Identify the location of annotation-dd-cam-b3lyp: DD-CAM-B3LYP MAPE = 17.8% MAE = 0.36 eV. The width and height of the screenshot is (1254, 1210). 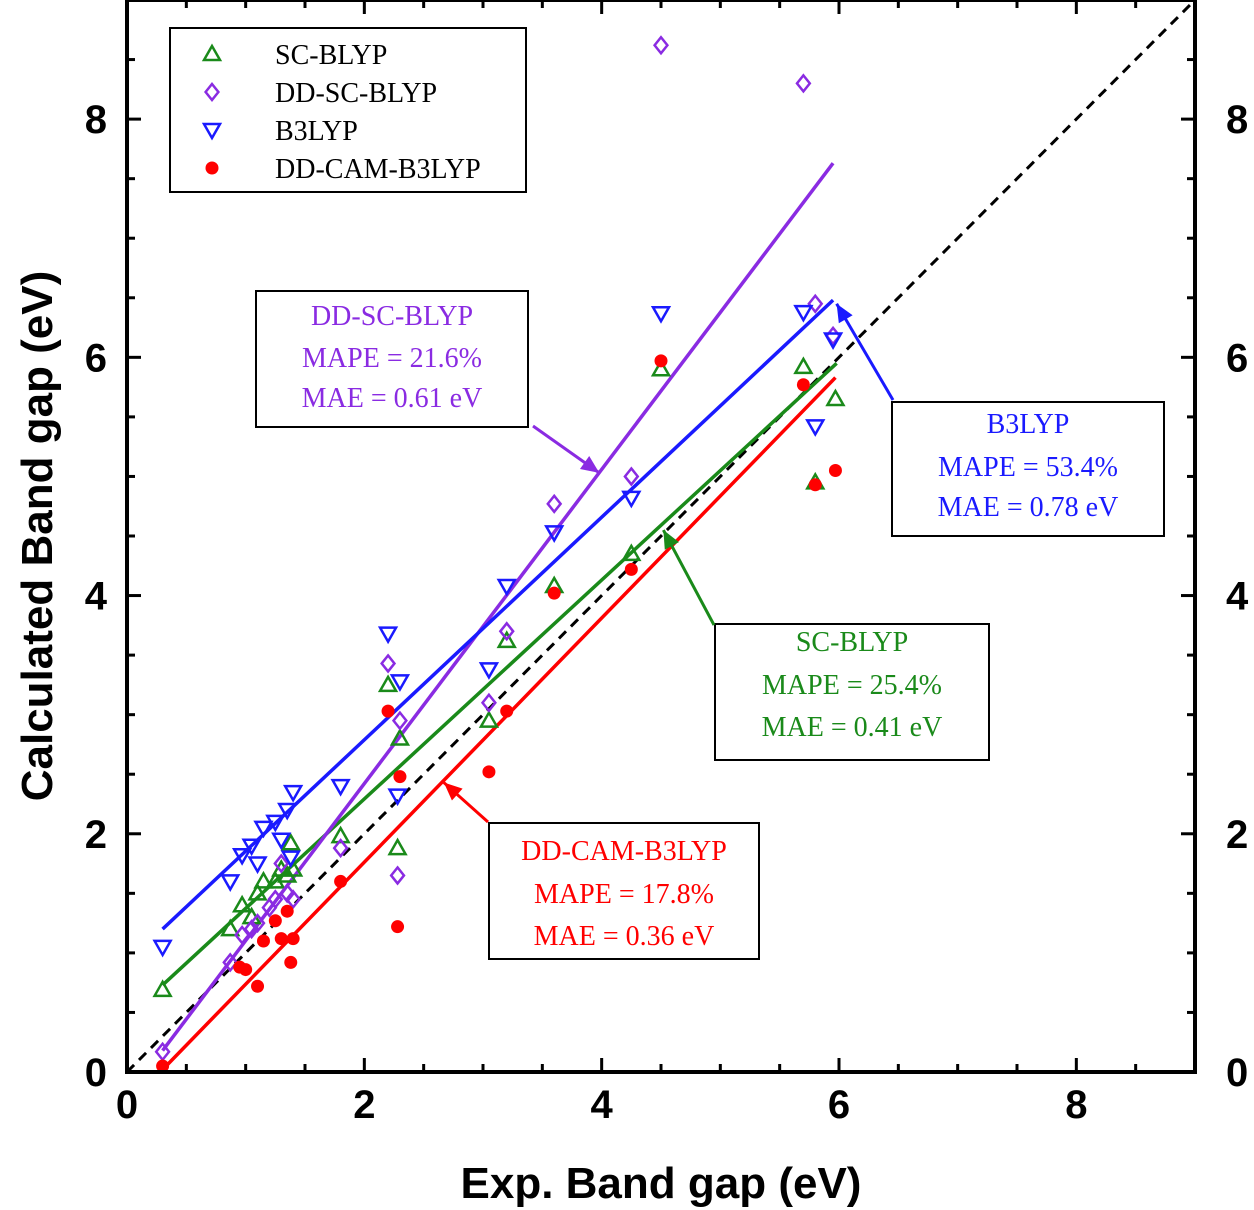
(624, 891).